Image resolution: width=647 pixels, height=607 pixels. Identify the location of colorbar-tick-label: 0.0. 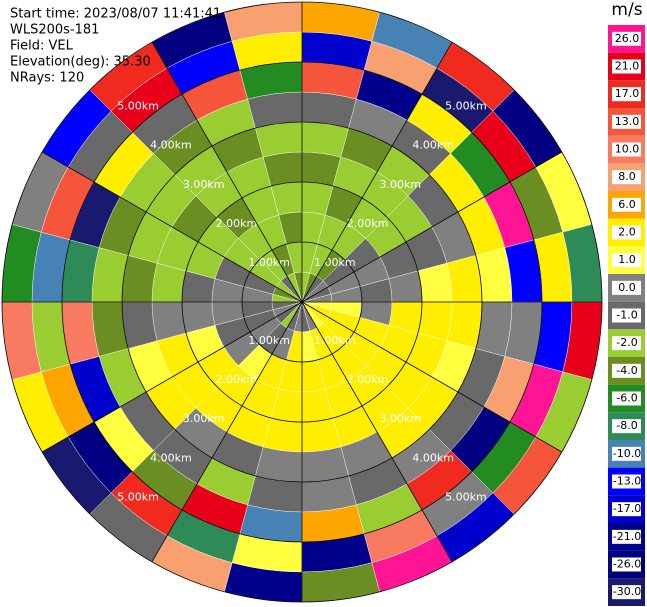
(627, 287).